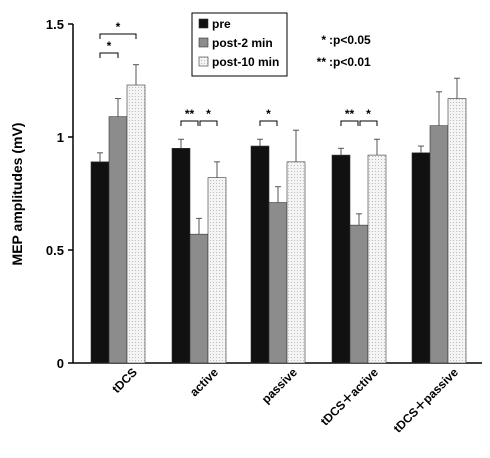 Image resolution: width=490 pixels, height=458 pixels. I want to click on sig-legend-text-2: :p<0.01, so click(350, 62).